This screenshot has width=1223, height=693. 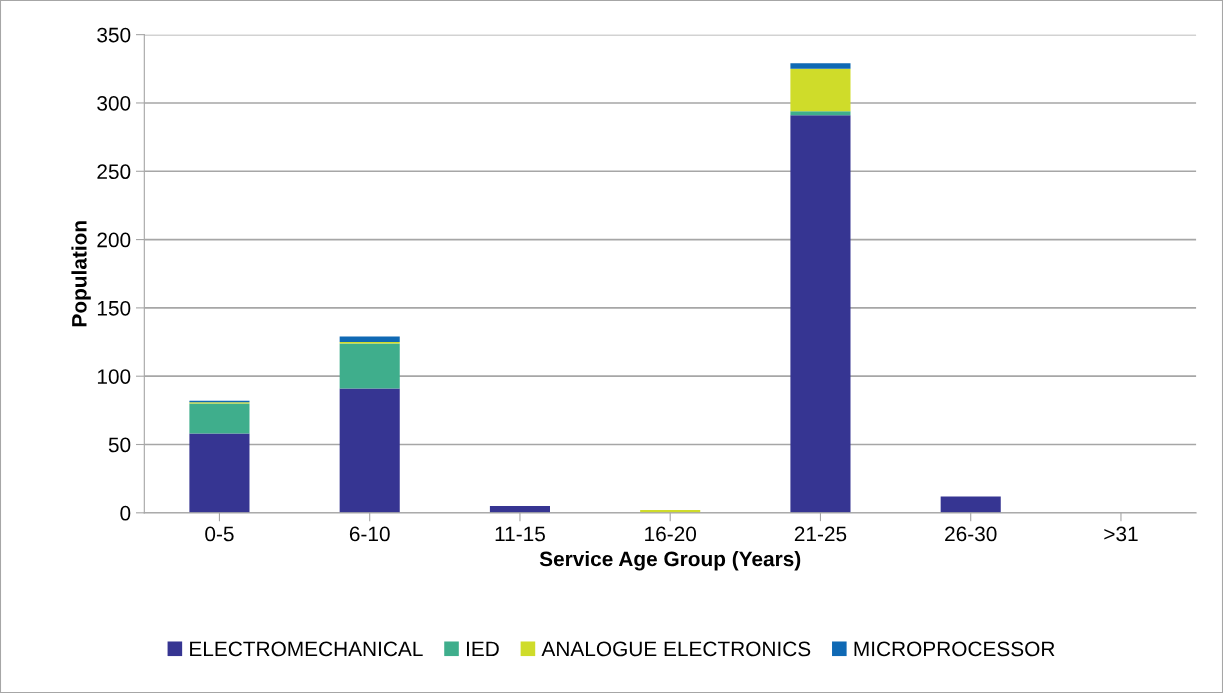 I want to click on y-tick-label: 100, so click(x=114, y=376).